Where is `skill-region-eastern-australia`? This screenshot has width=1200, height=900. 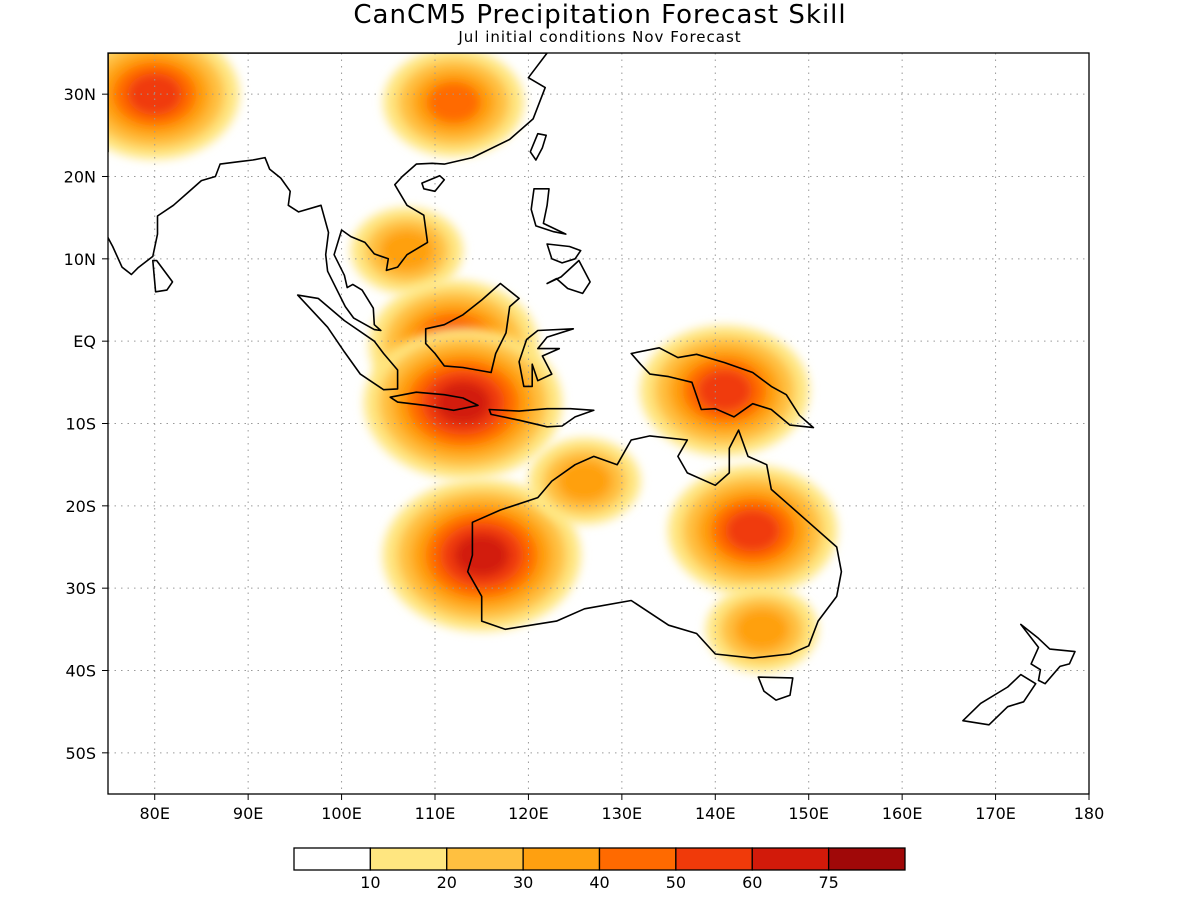
skill-region-eastern-australia is located at coordinates (753, 530).